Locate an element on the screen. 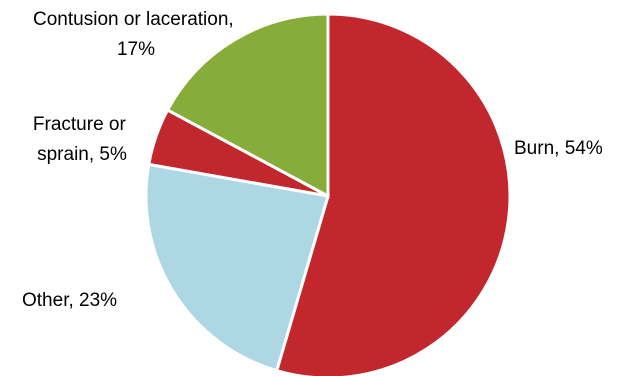  label-contusion-line2: 17% is located at coordinates (136, 49).